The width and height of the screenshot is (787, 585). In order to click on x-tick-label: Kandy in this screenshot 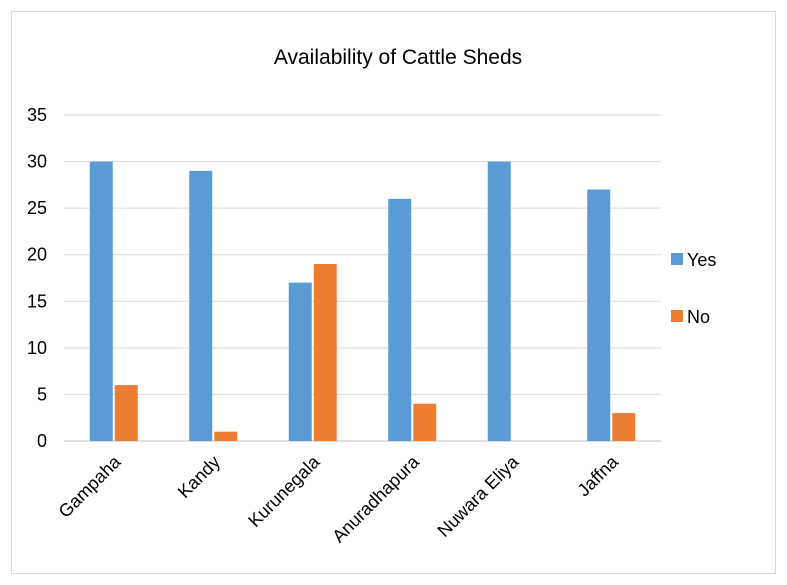, I will do `click(199, 477)`.